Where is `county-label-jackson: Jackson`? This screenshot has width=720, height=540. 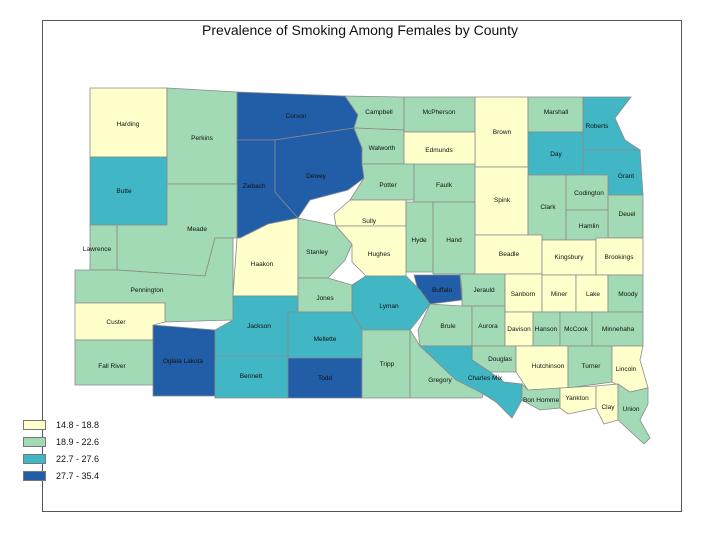
county-label-jackson: Jackson is located at coordinates (259, 326).